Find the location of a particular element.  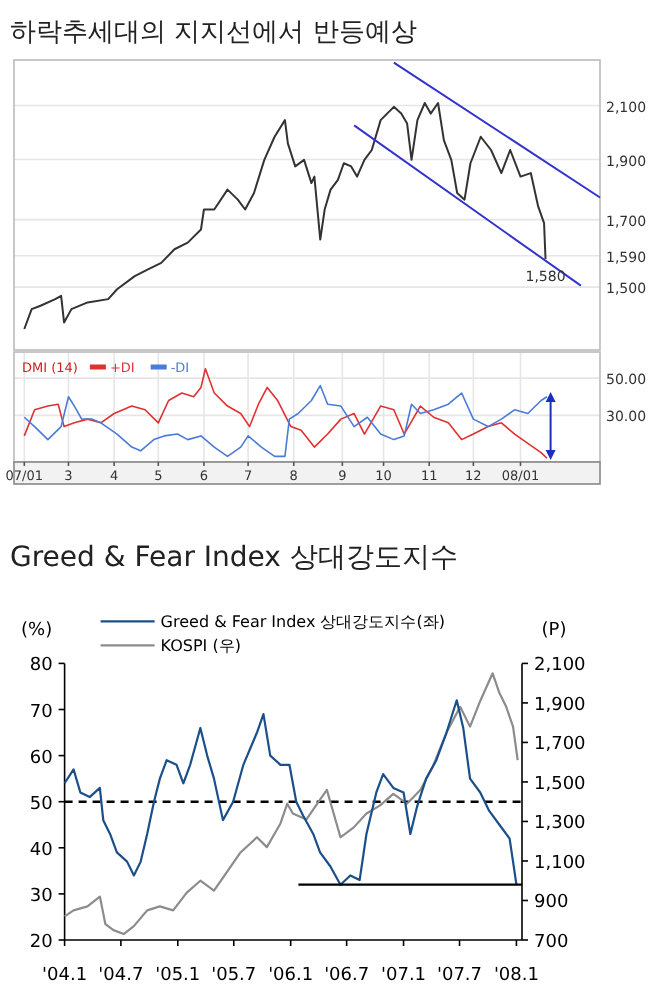

x-tick-label: '04.7 is located at coordinates (121, 976).